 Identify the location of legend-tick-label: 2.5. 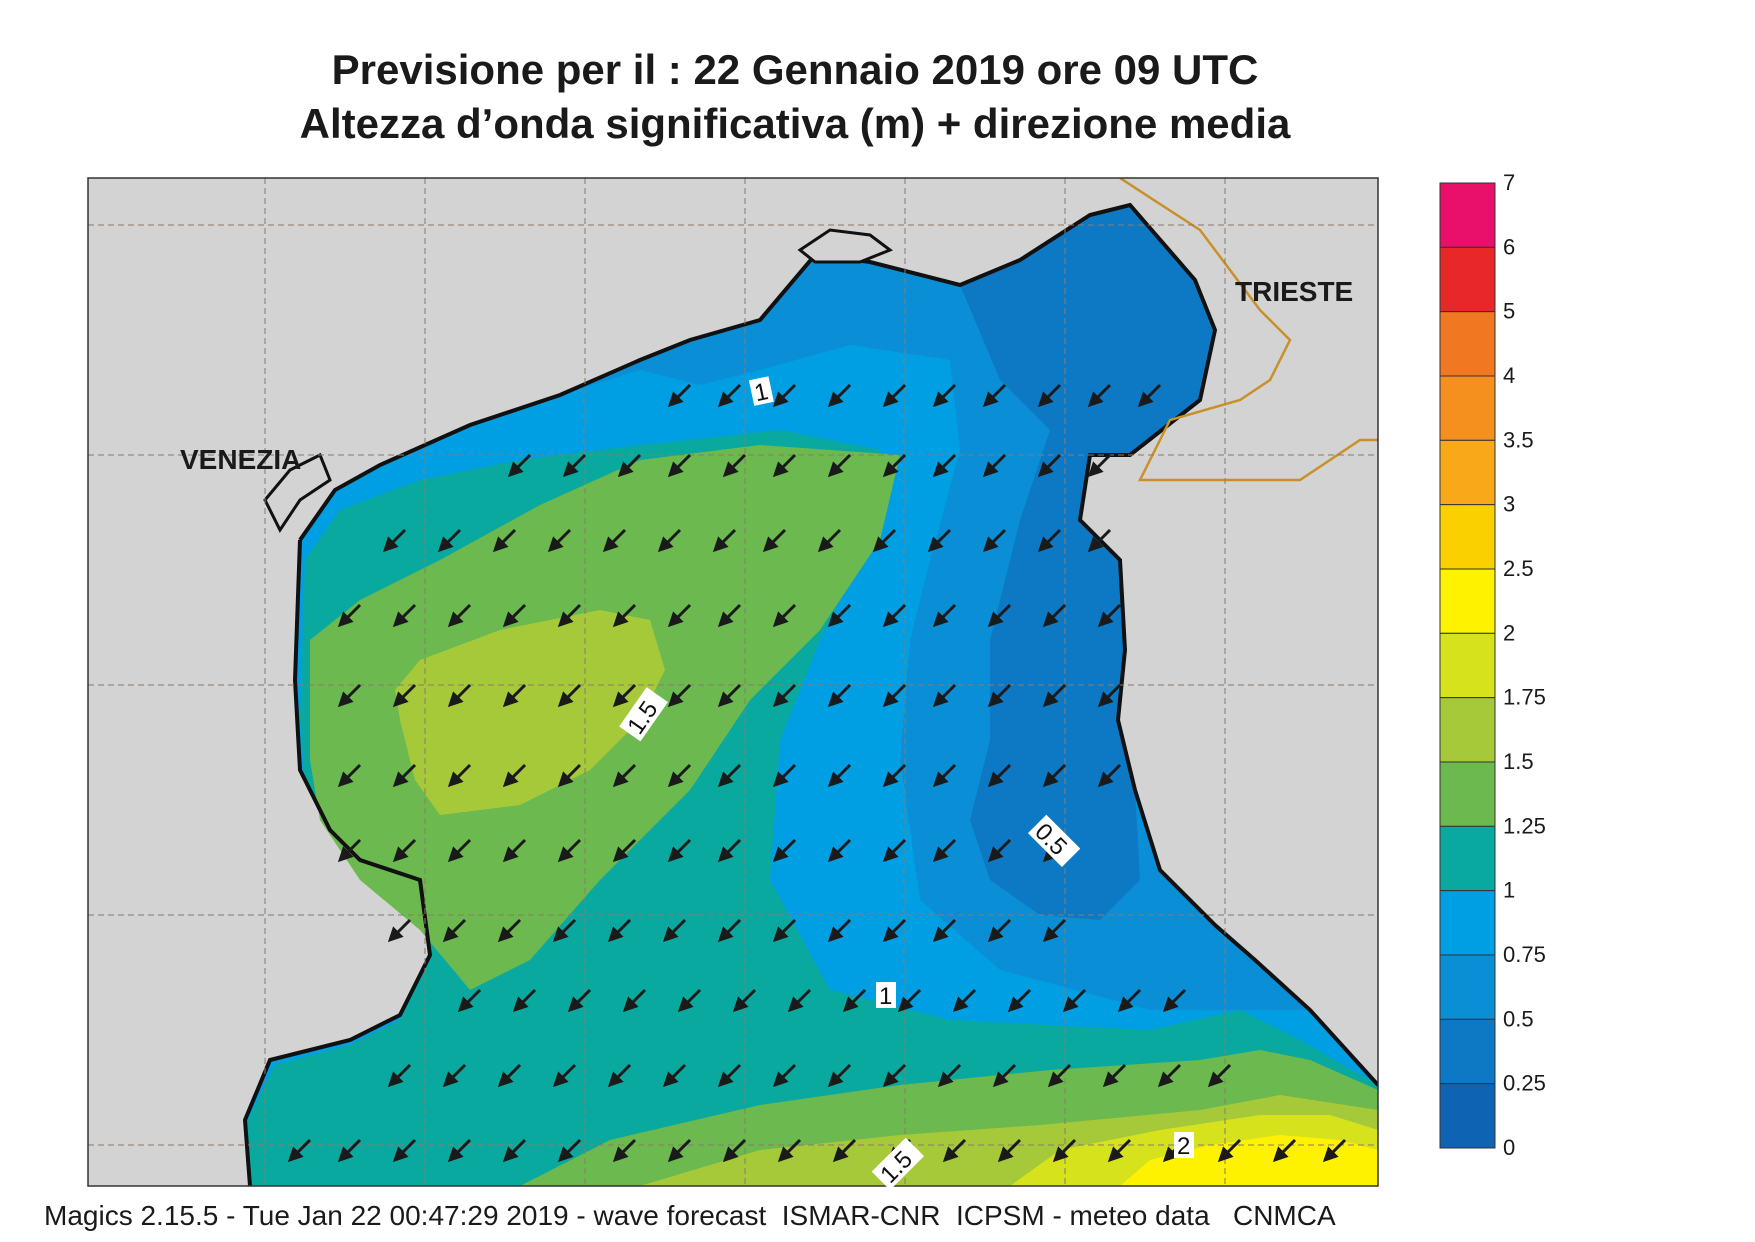
(1518, 568).